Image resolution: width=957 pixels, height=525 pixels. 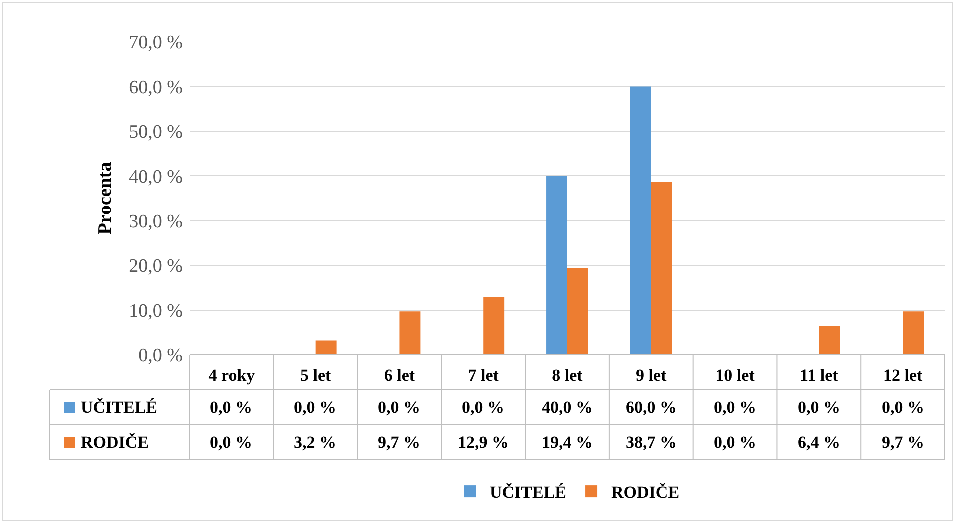 I want to click on y-tick-label: 70,0 %, so click(x=156, y=43).